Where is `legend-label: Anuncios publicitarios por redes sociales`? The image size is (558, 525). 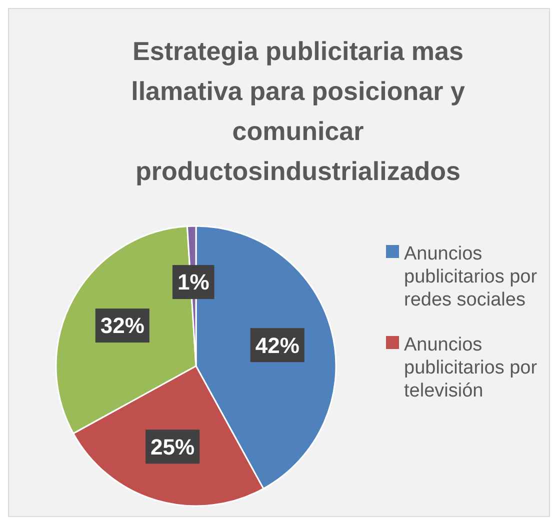 legend-label: Anuncios publicitarios por redes sociales is located at coordinates (471, 277).